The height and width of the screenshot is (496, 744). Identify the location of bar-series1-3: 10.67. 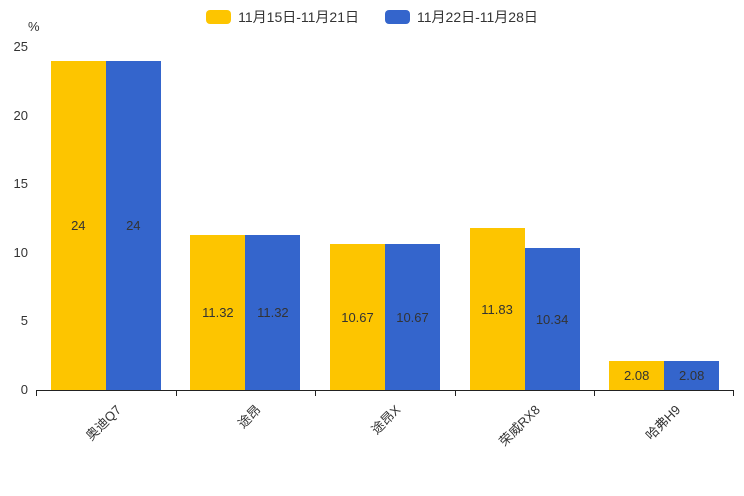
(357, 317).